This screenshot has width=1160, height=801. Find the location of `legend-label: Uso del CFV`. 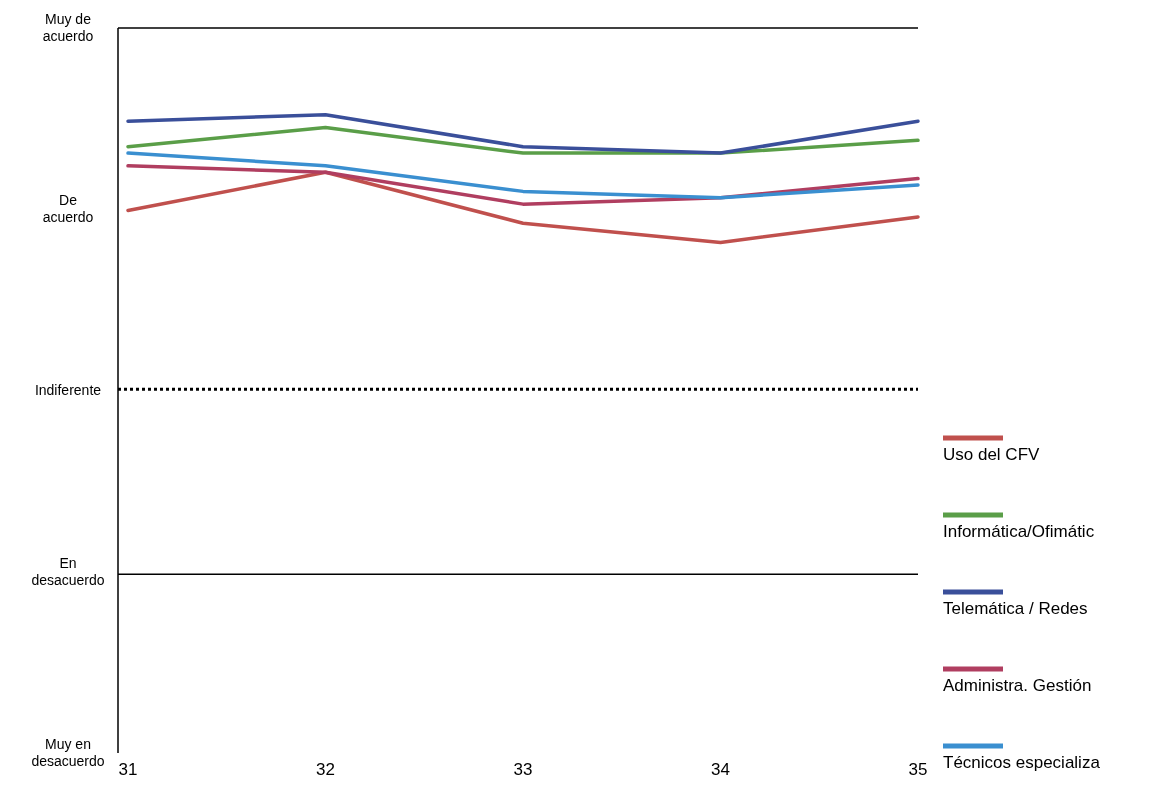

legend-label: Uso del CFV is located at coordinates (992, 454).